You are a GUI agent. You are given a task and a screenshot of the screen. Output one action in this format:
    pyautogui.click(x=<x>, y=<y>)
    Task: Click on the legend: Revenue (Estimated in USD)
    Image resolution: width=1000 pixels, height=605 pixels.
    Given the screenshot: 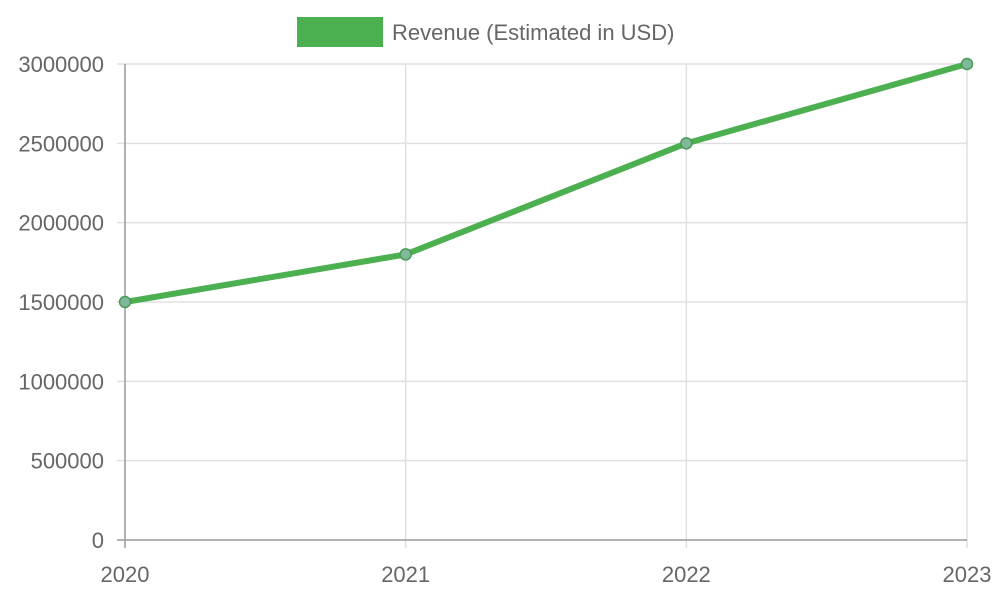 What is the action you would take?
    pyautogui.click(x=485, y=32)
    